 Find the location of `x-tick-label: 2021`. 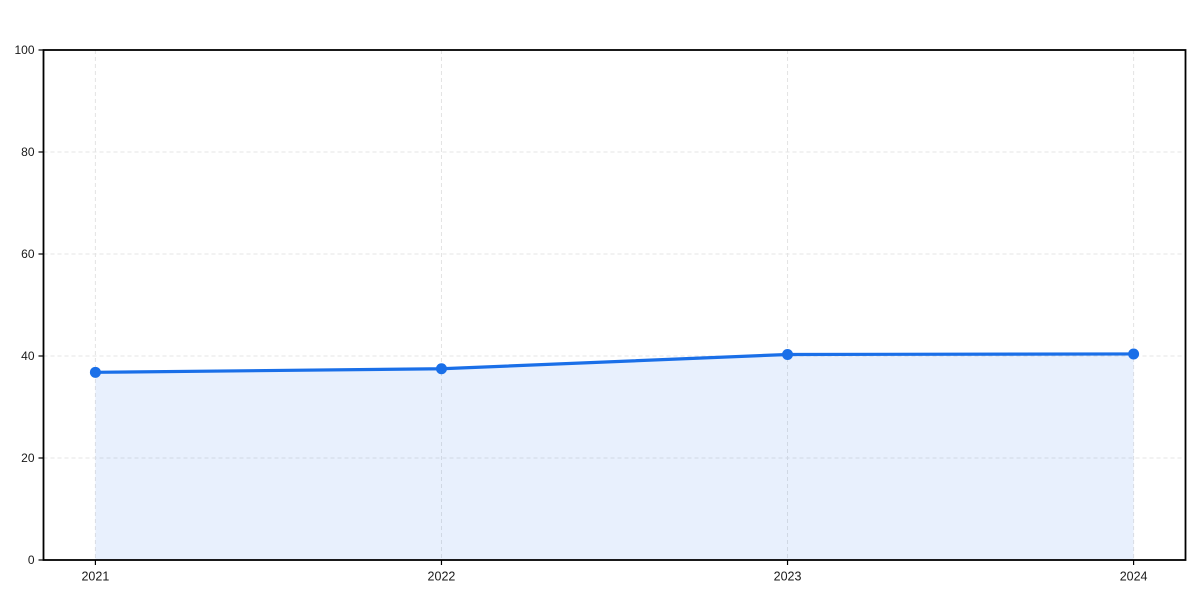

x-tick-label: 2021 is located at coordinates (95, 577).